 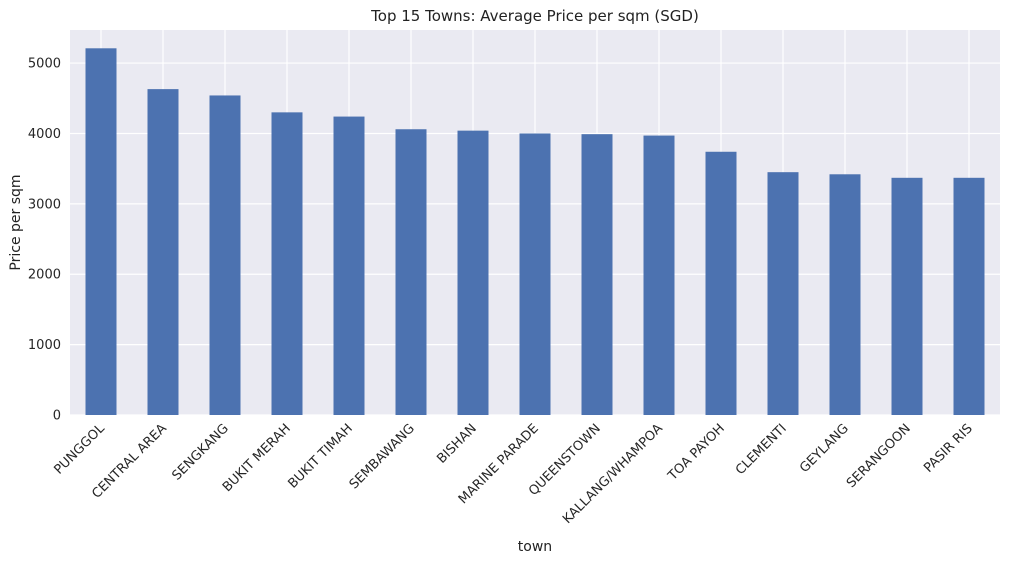 What do you see at coordinates (200, 452) in the screenshot?
I see `x-tick-label: SENGKANG` at bounding box center [200, 452].